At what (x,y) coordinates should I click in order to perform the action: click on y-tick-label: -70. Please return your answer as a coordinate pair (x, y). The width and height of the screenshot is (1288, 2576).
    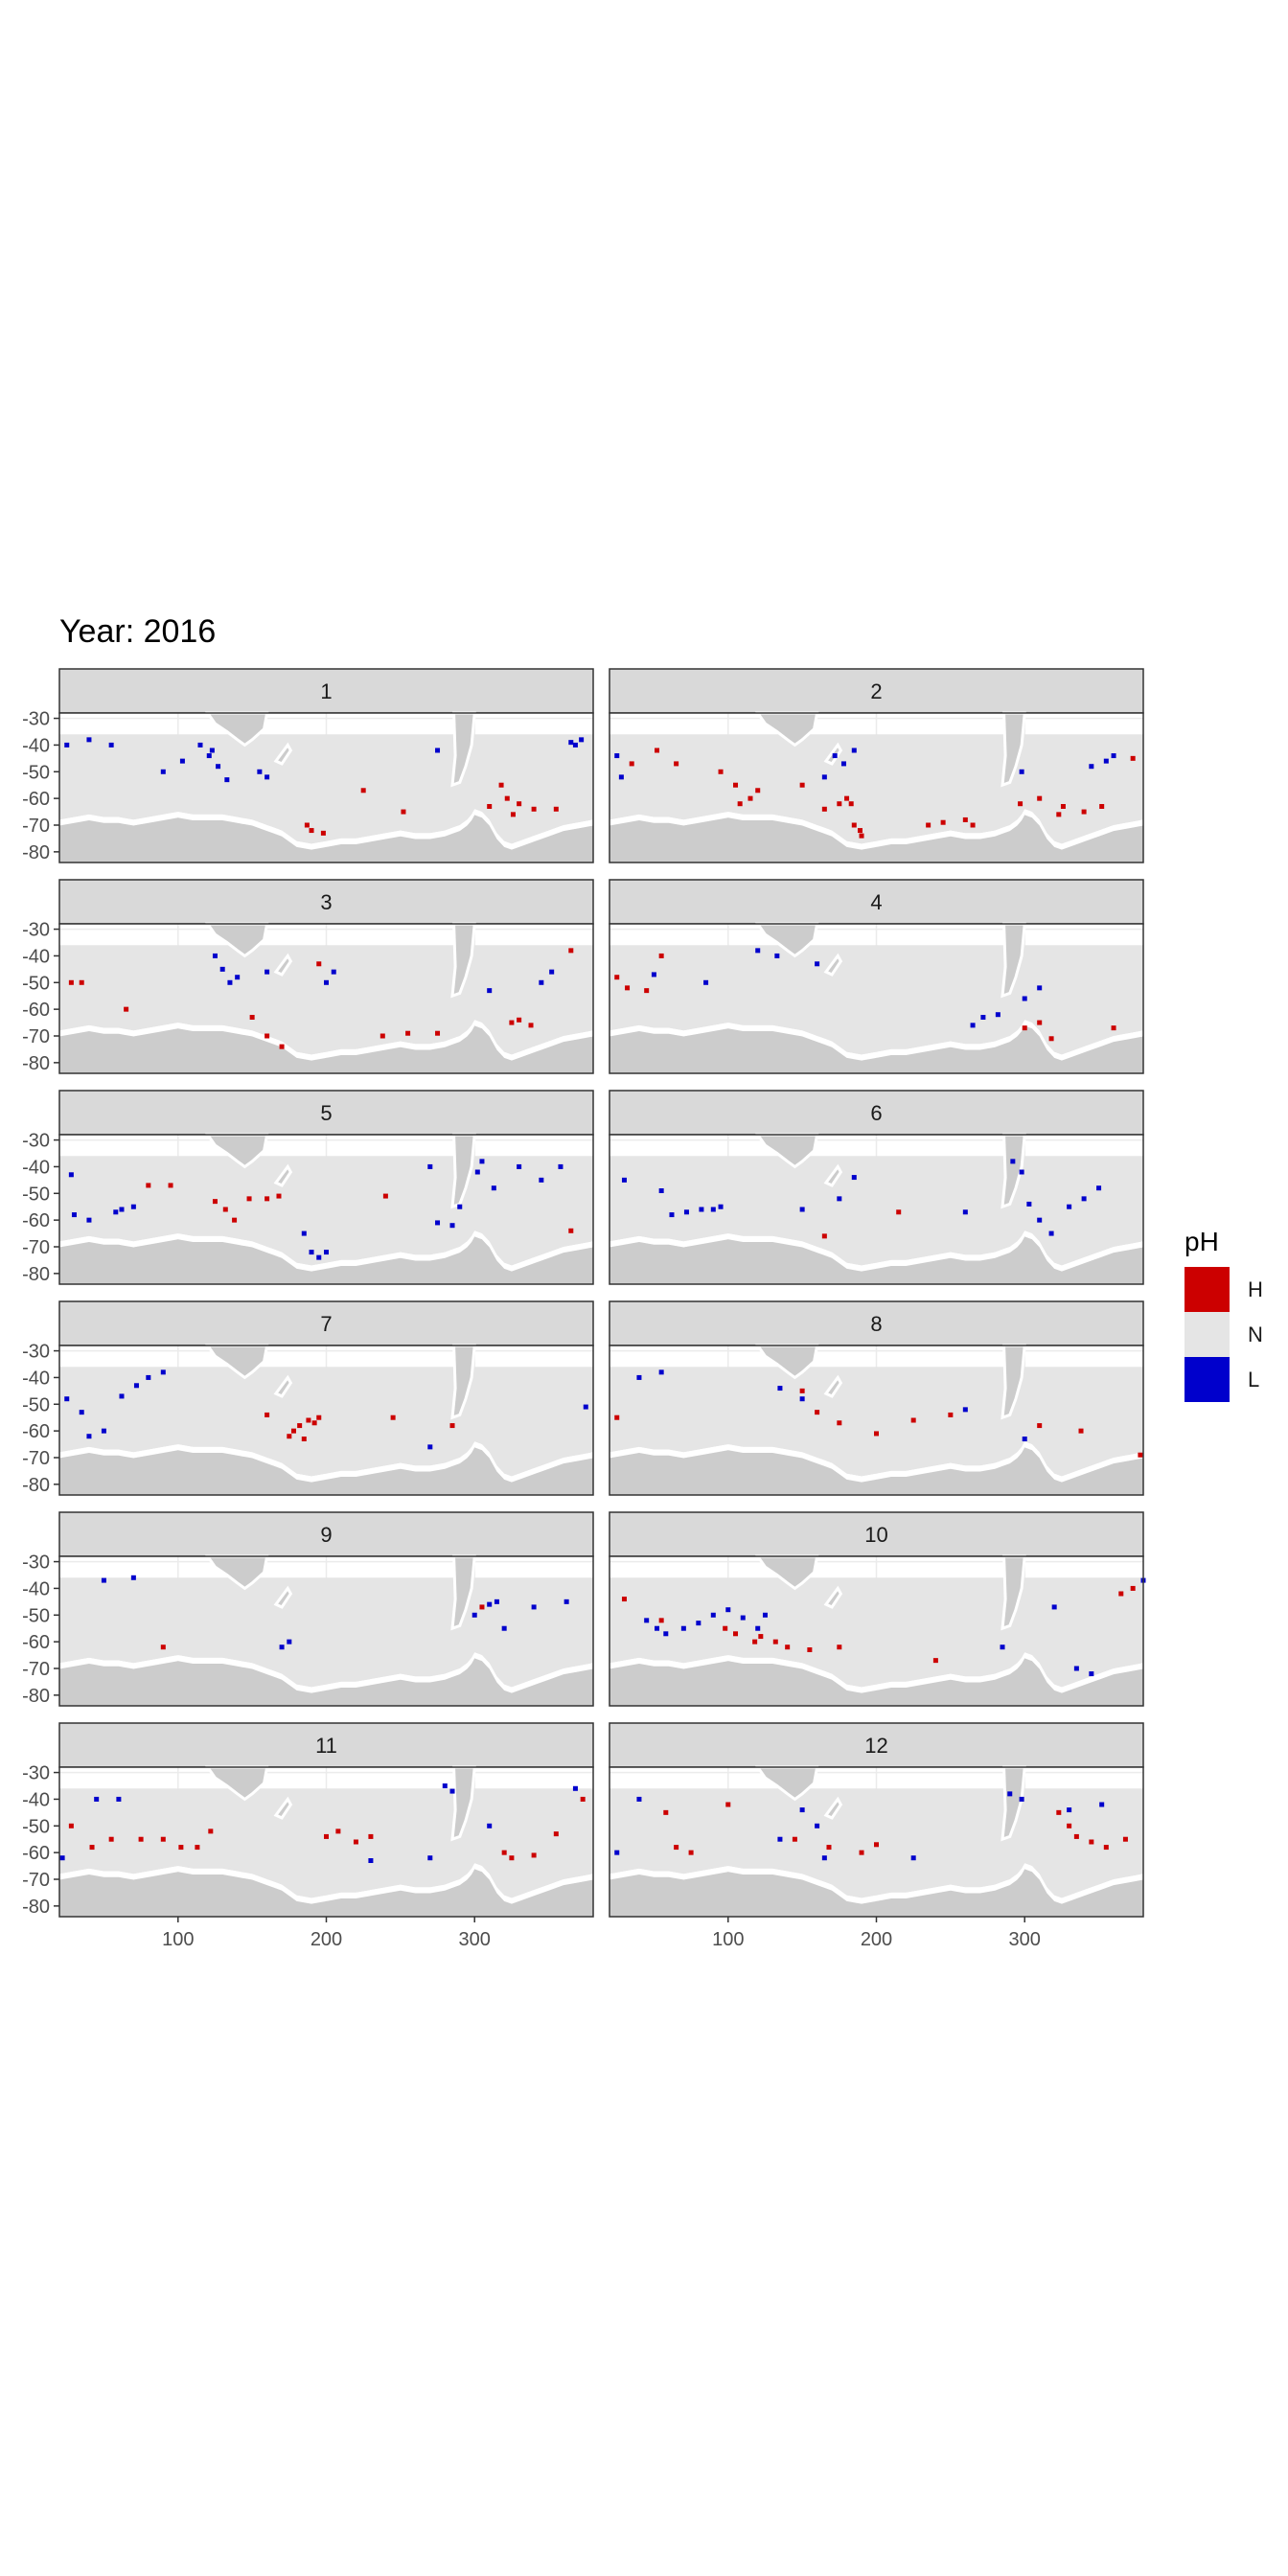
    Looking at the image, I should click on (36, 1036).